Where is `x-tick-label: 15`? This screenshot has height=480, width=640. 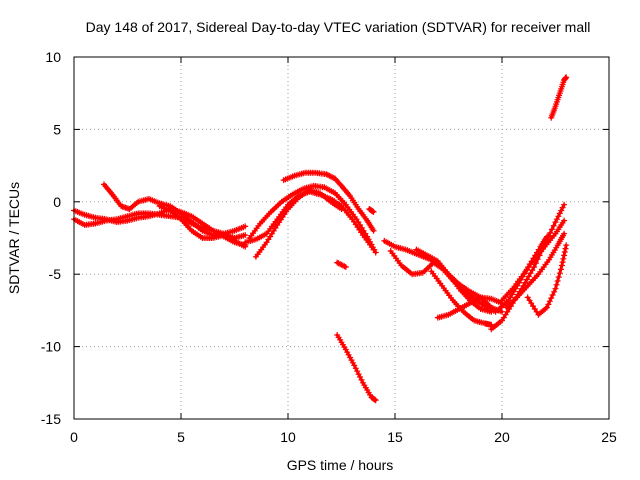 x-tick-label: 15 is located at coordinates (395, 437).